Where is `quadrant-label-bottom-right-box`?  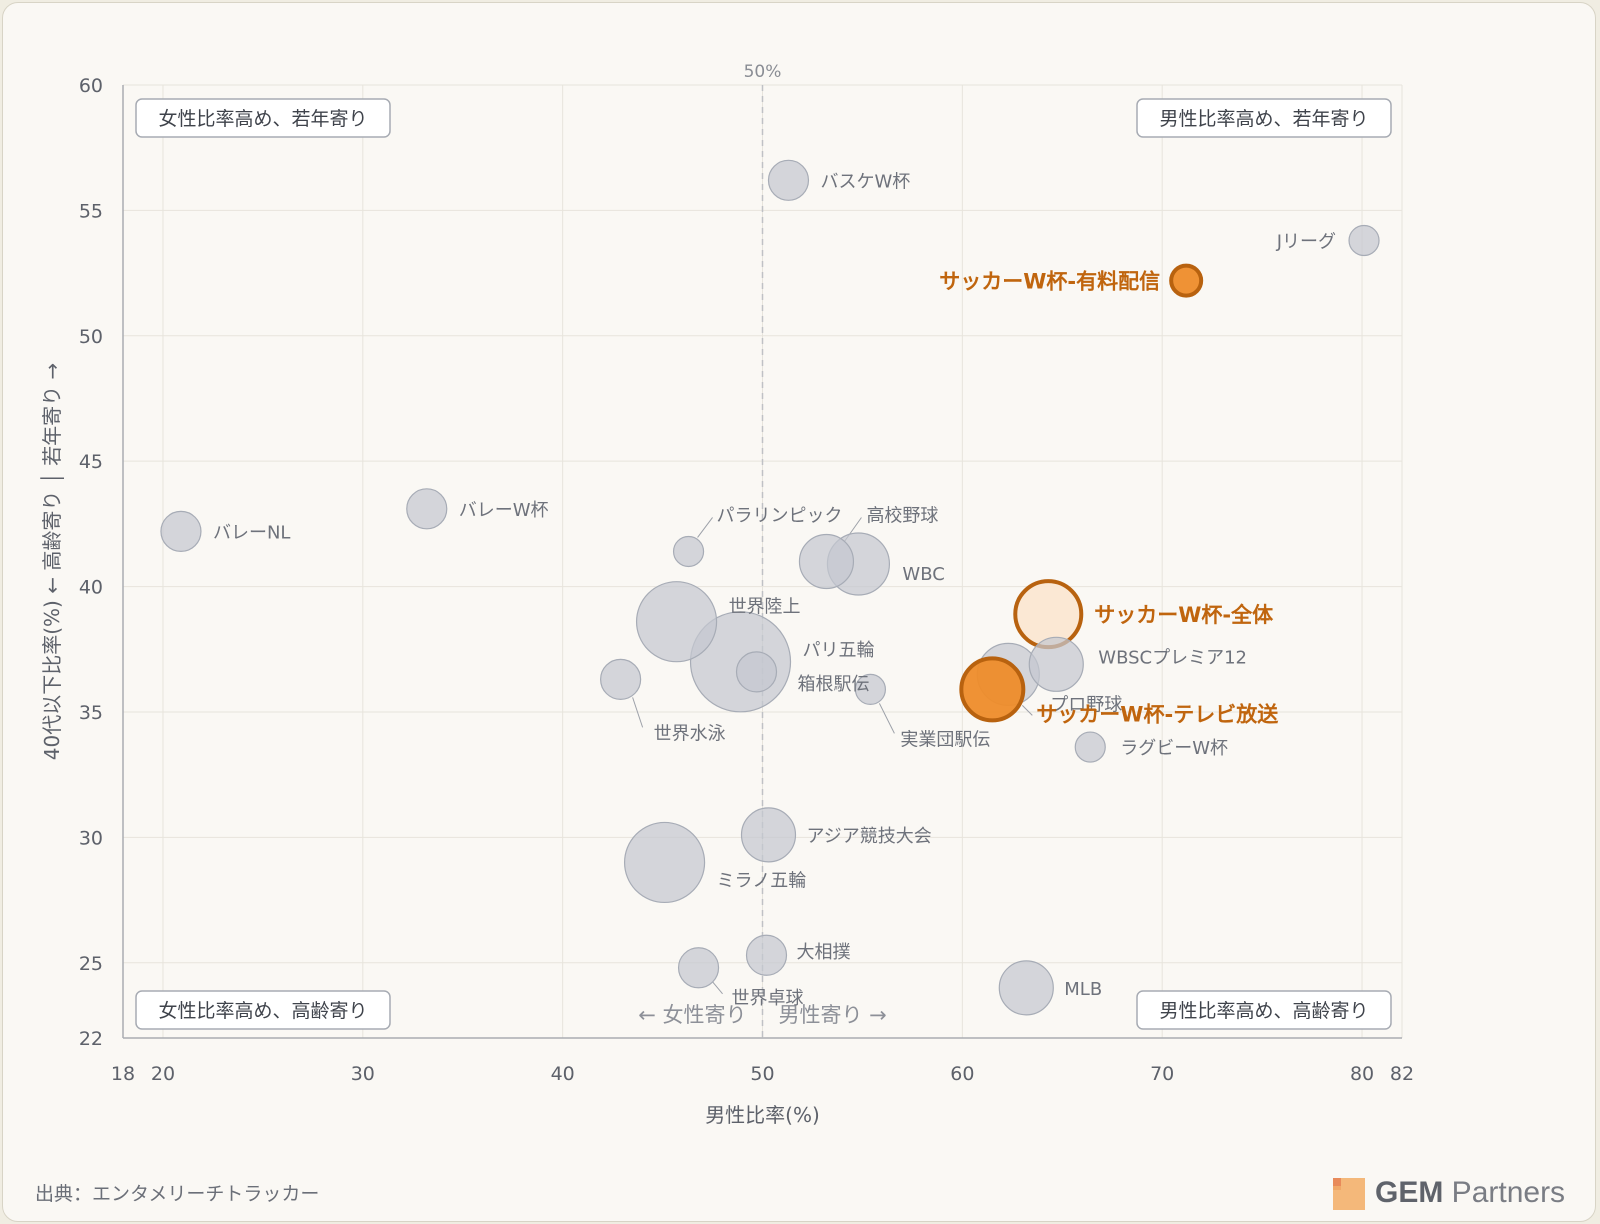 quadrant-label-bottom-right-box is located at coordinates (1264, 1010).